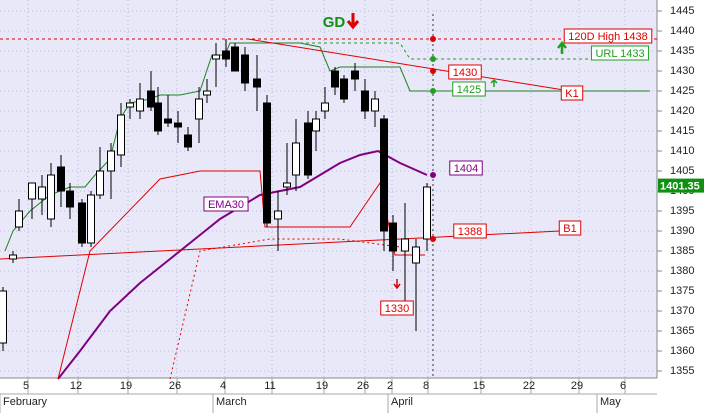 The image size is (704, 413). I want to click on x-tick-label: 12, so click(76, 386).